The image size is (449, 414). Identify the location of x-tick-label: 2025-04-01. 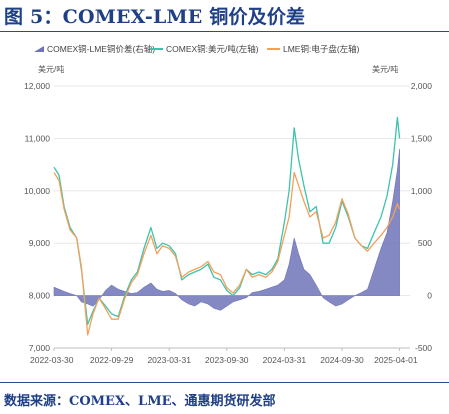
(396, 360).